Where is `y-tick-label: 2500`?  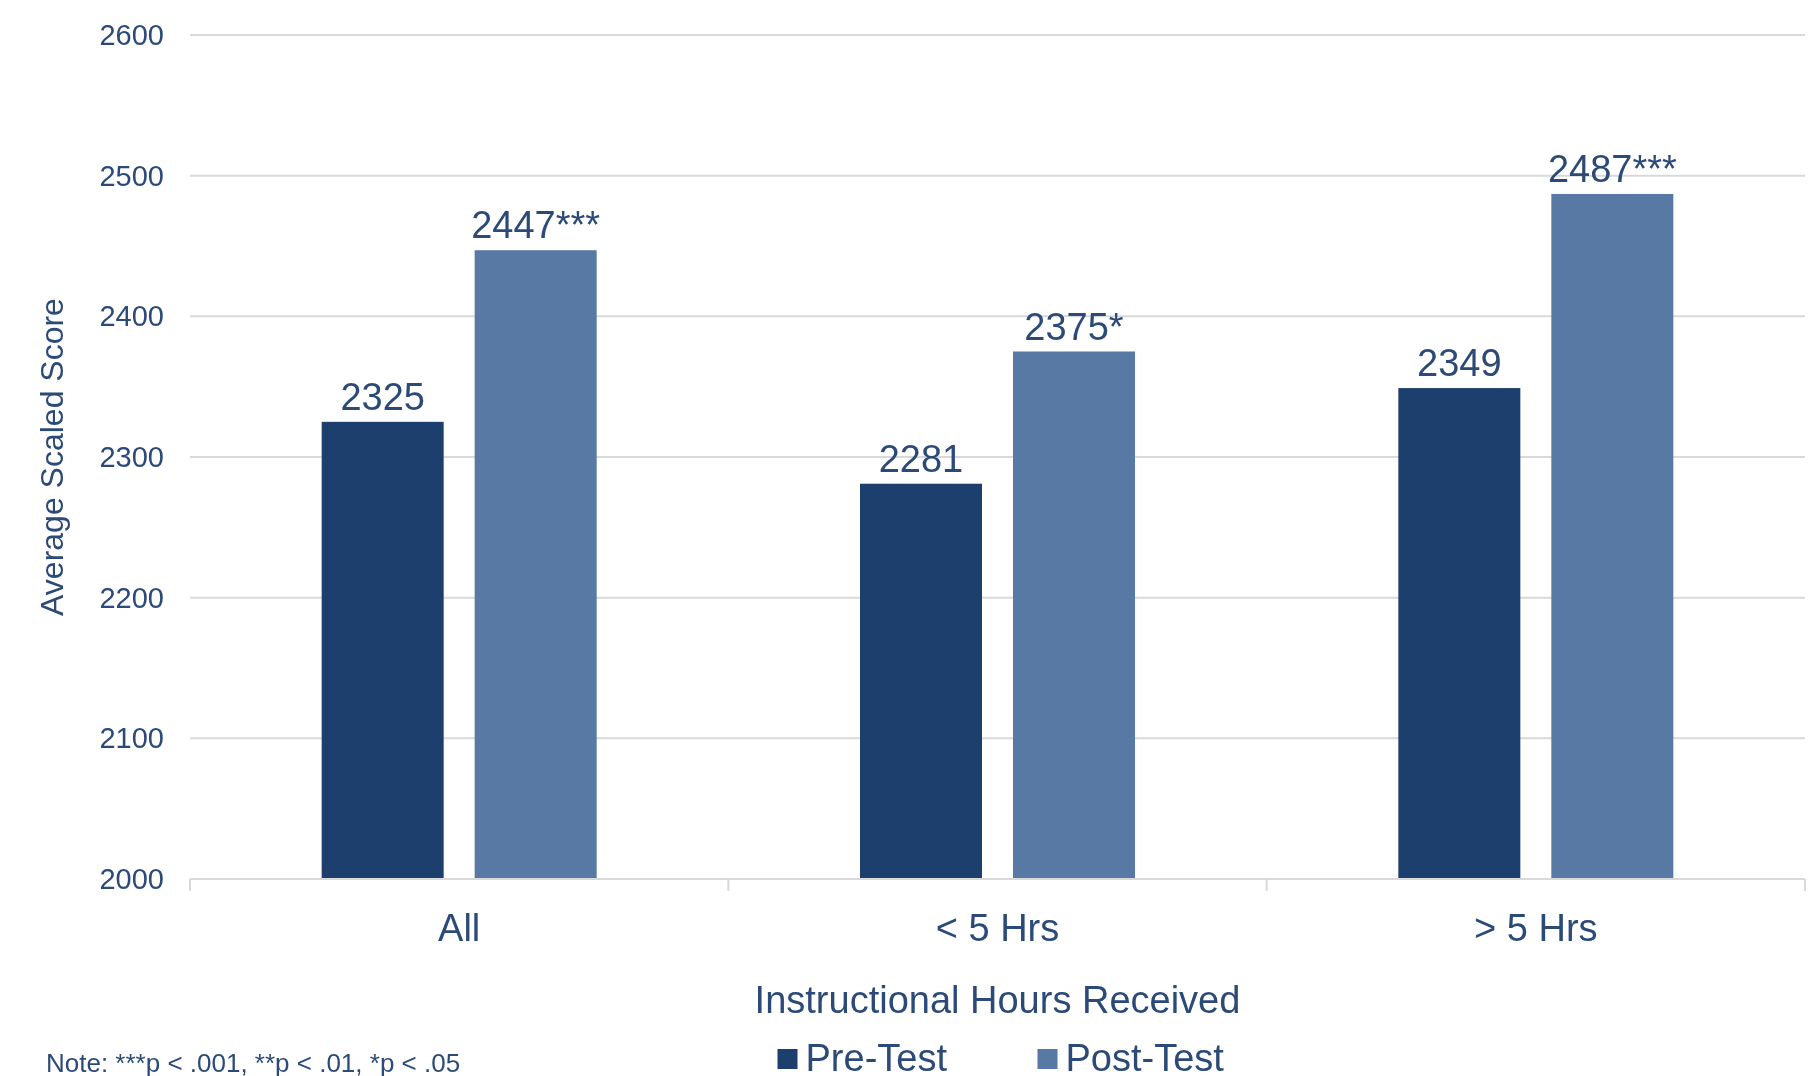
y-tick-label: 2500 is located at coordinates (131, 175).